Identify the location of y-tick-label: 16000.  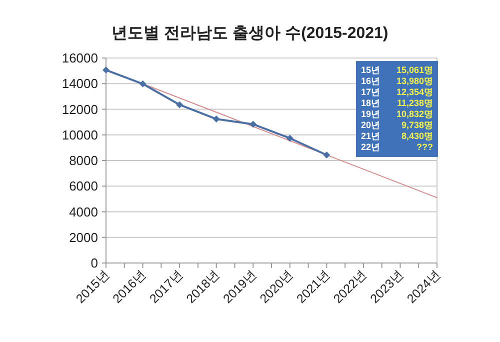
(80, 58).